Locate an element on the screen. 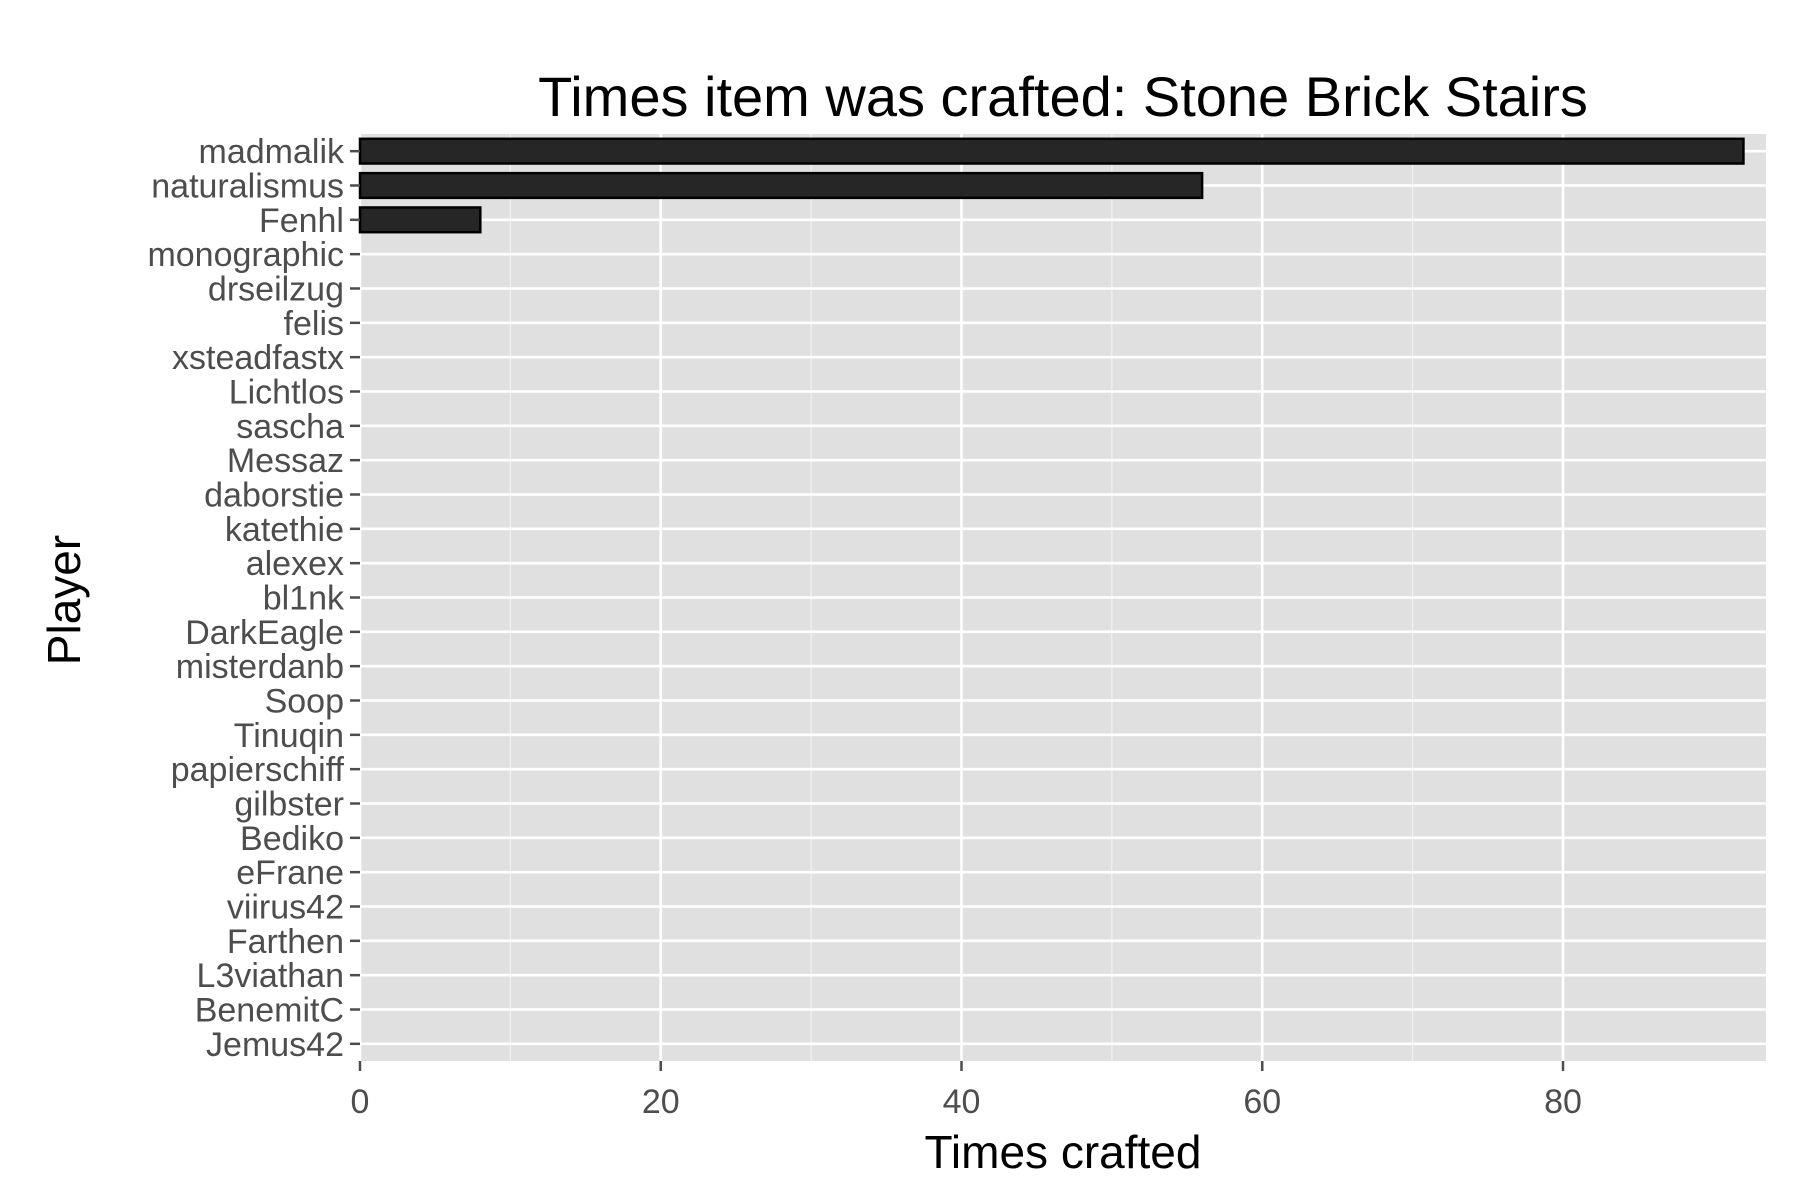 The image size is (1800, 1200). bar-madmalik is located at coordinates (1051, 151).